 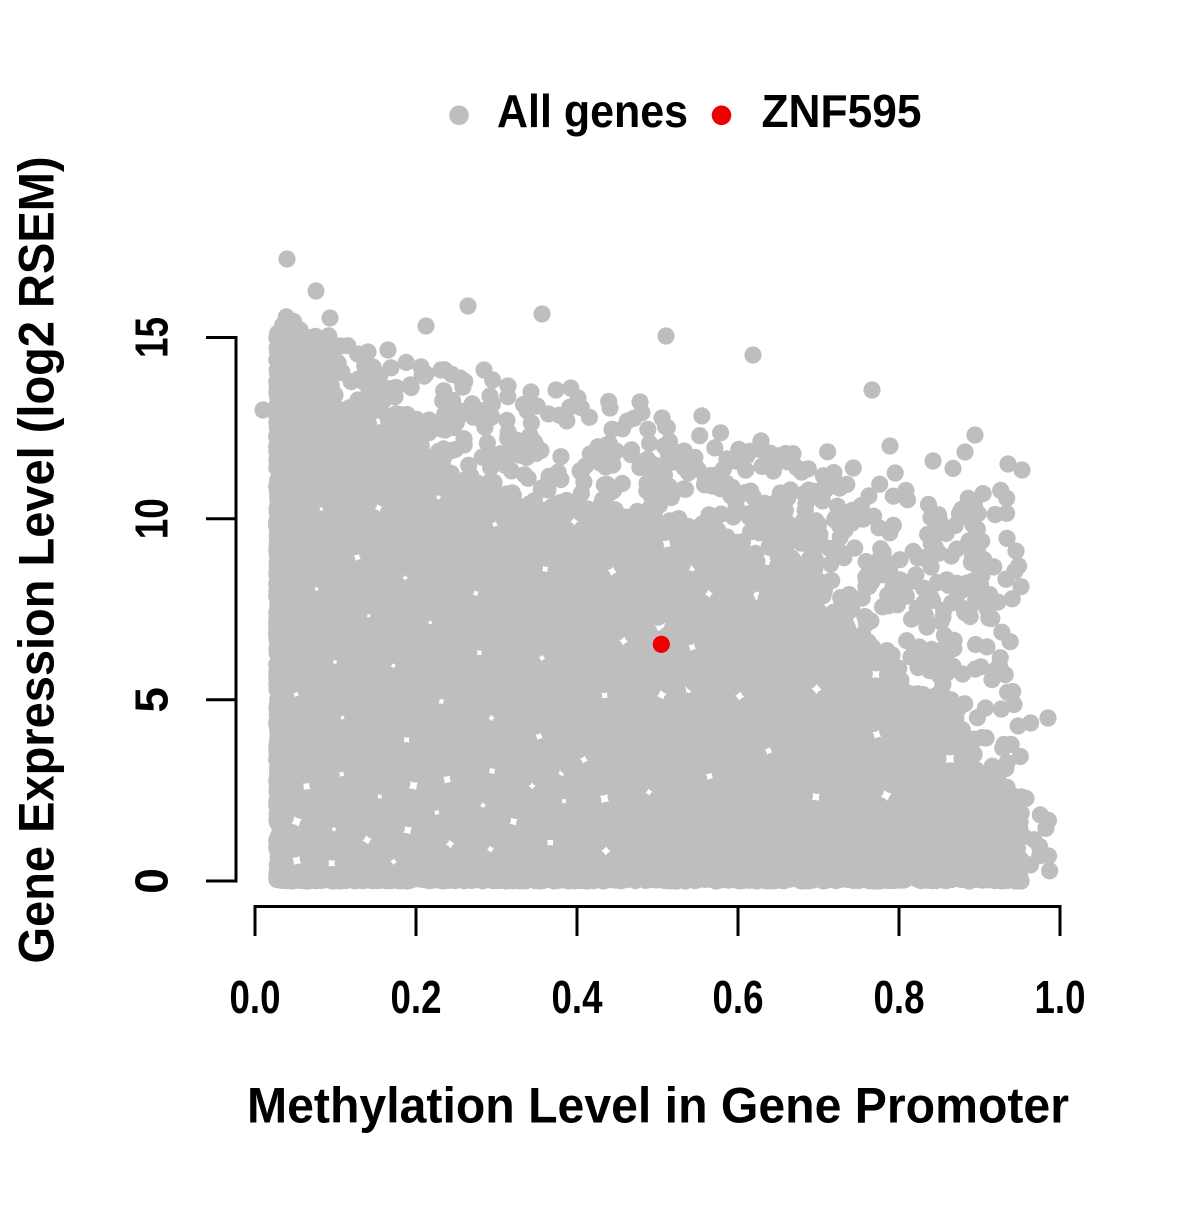 What do you see at coordinates (416, 997) in the screenshot?
I see `svg-text: 0.2` at bounding box center [416, 997].